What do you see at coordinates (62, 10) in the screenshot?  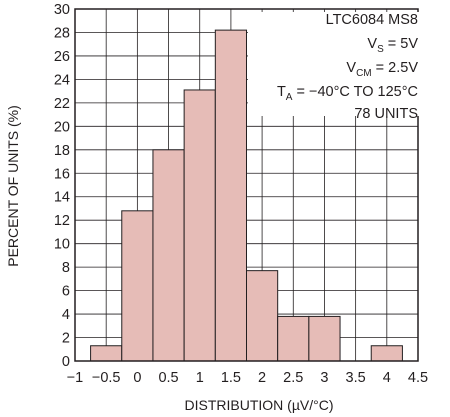 I see `y-tick-label: 30` at bounding box center [62, 10].